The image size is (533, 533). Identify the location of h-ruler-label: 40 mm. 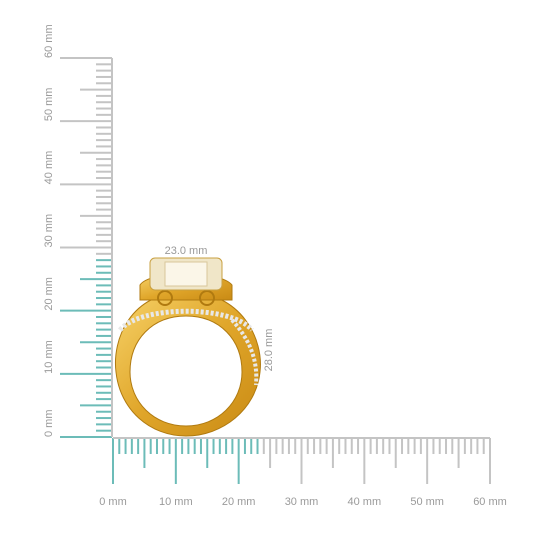
(365, 502).